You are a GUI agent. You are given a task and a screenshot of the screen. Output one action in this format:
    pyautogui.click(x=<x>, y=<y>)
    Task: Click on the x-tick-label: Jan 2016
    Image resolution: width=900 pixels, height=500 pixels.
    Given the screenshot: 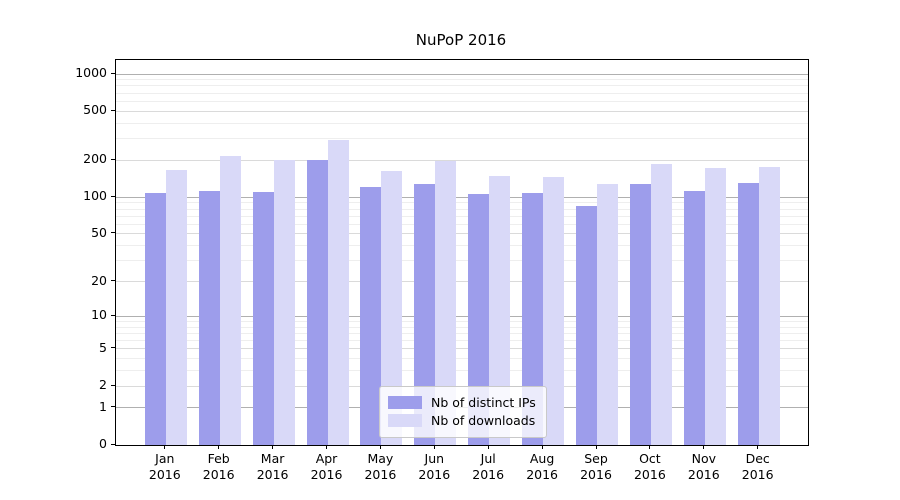 What is the action you would take?
    pyautogui.click(x=165, y=467)
    